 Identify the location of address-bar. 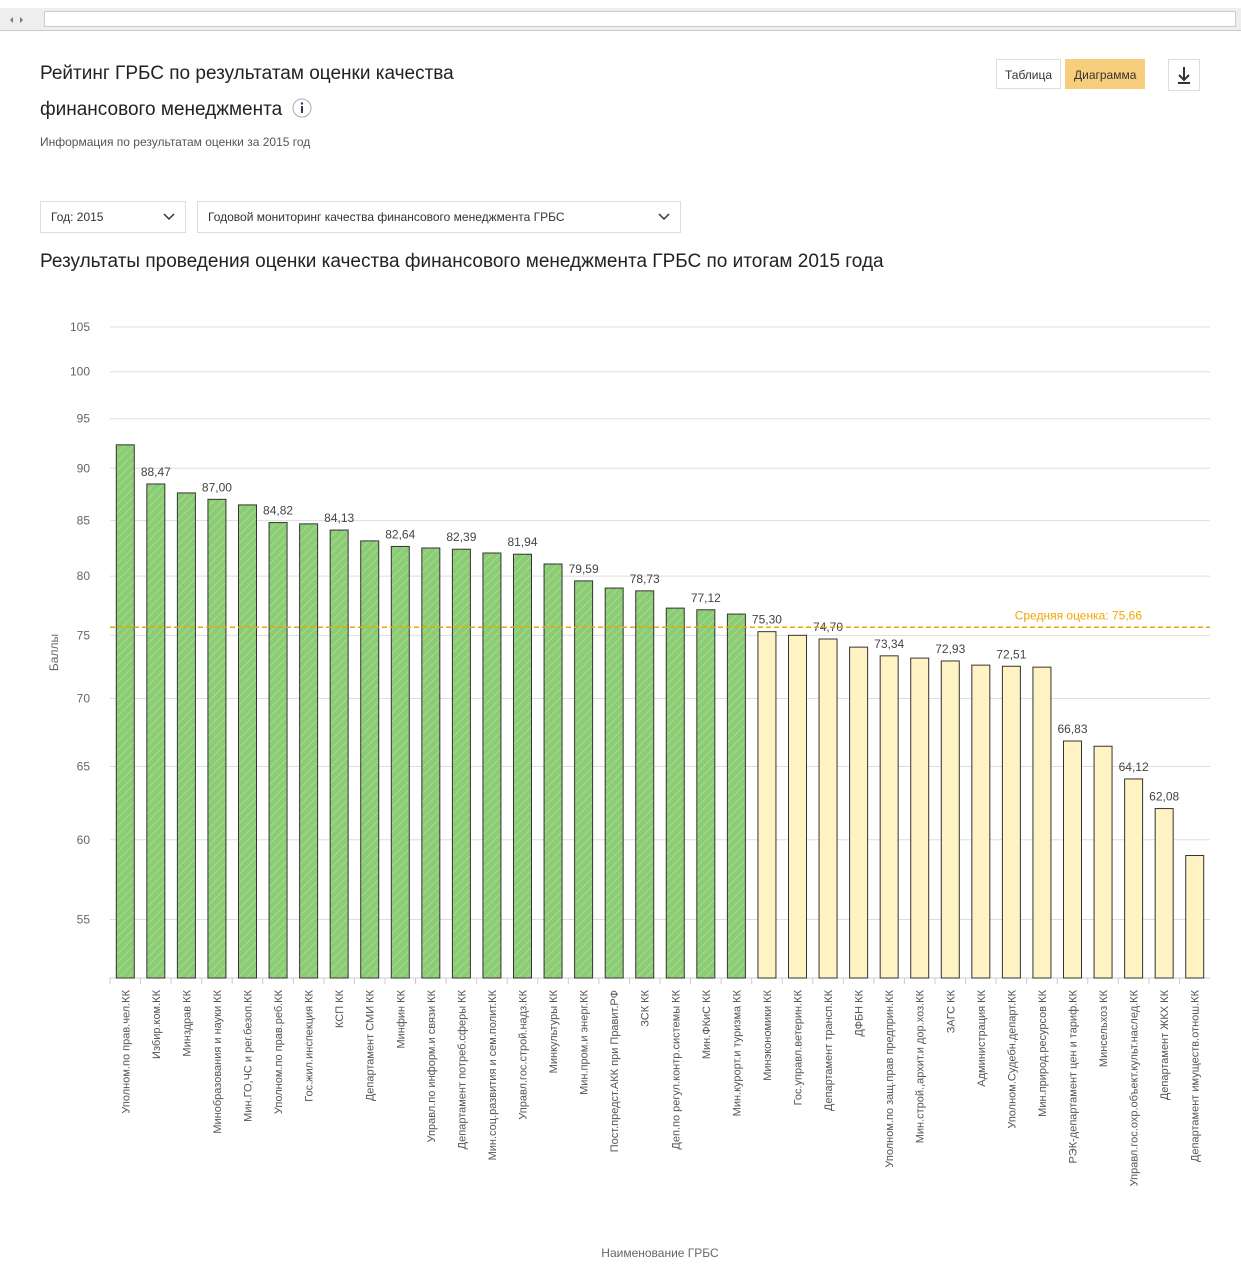
(640, 19).